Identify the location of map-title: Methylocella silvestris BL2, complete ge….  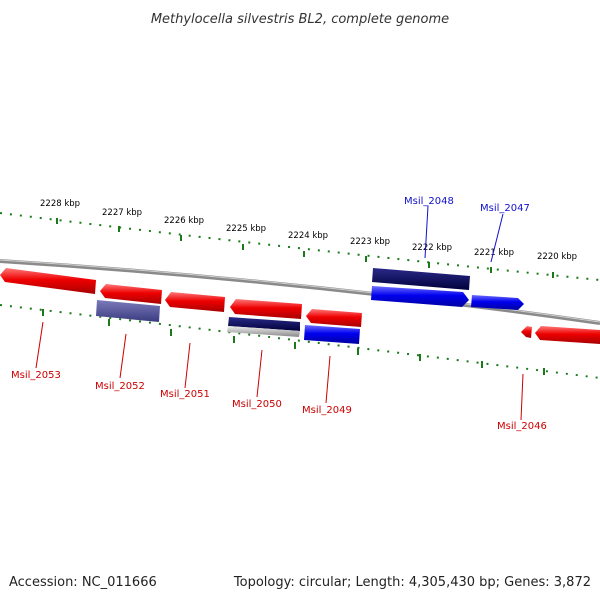
(300, 19).